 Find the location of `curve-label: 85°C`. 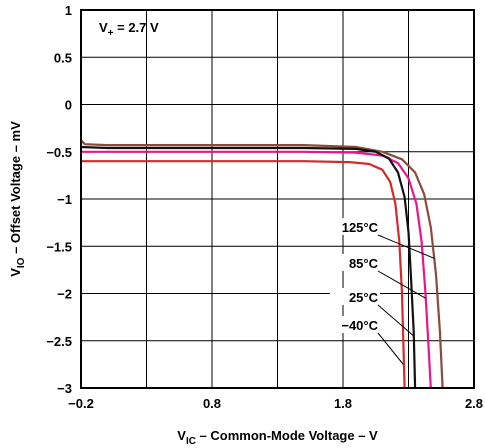

curve-label: 85°C is located at coordinates (364, 263).